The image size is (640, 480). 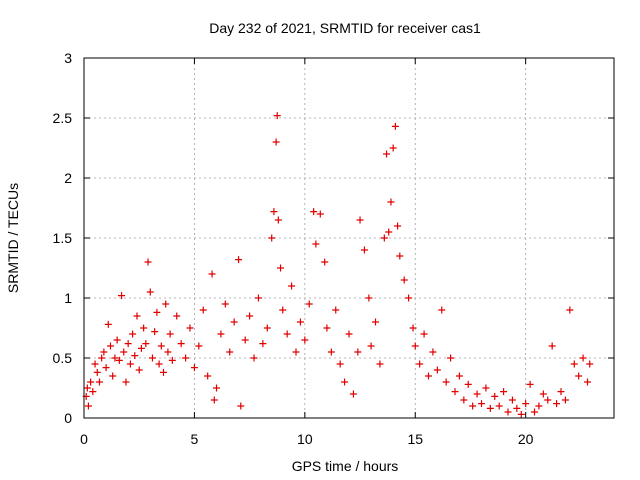 What do you see at coordinates (63, 358) in the screenshot?
I see `y-tick-label: 0.5` at bounding box center [63, 358].